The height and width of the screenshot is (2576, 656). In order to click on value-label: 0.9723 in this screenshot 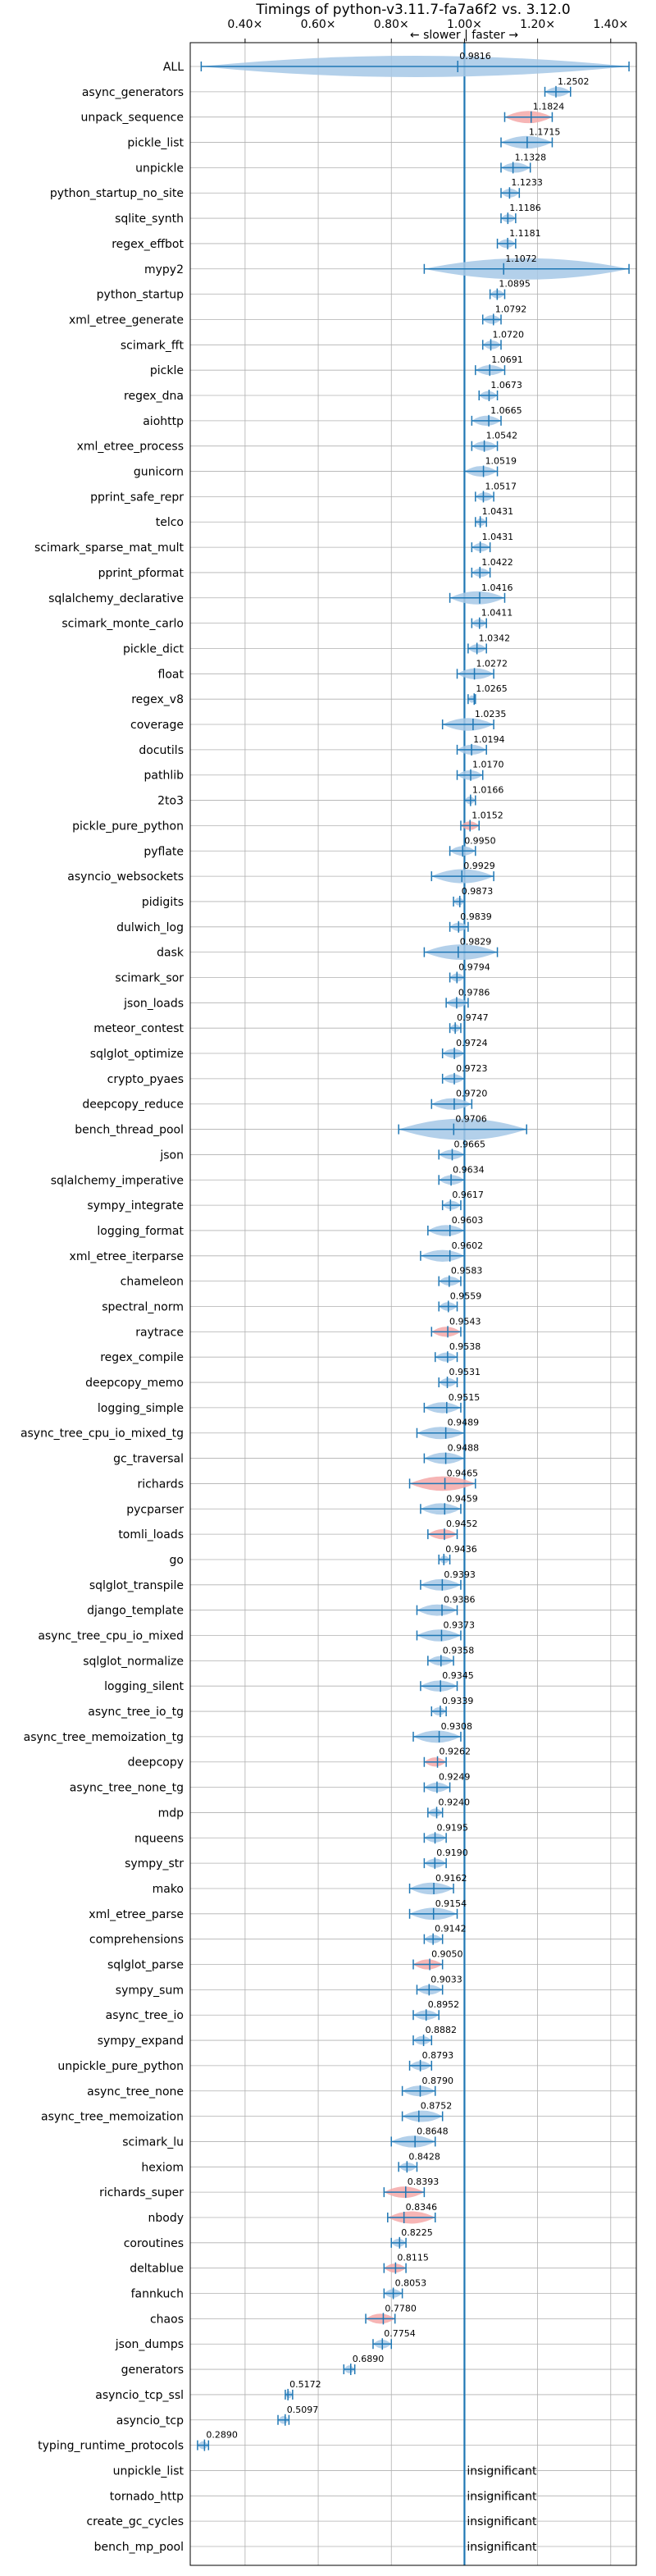, I will do `click(472, 1068)`.